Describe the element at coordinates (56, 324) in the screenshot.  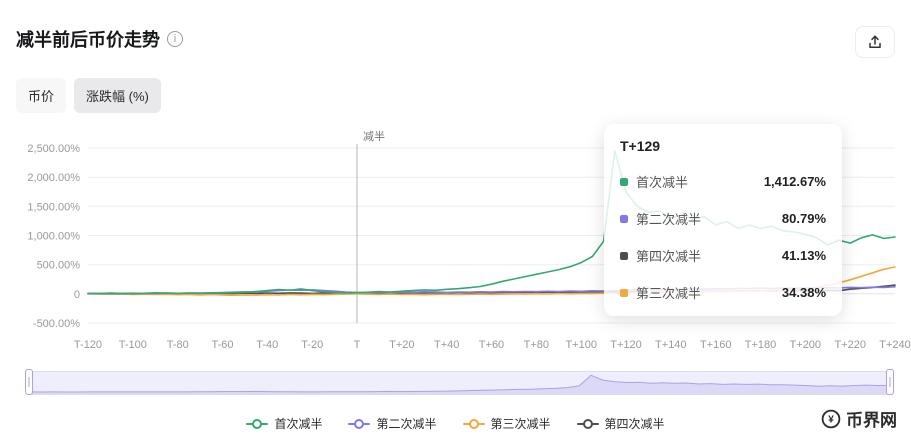
I see `svg-text: -500.00%` at that location.